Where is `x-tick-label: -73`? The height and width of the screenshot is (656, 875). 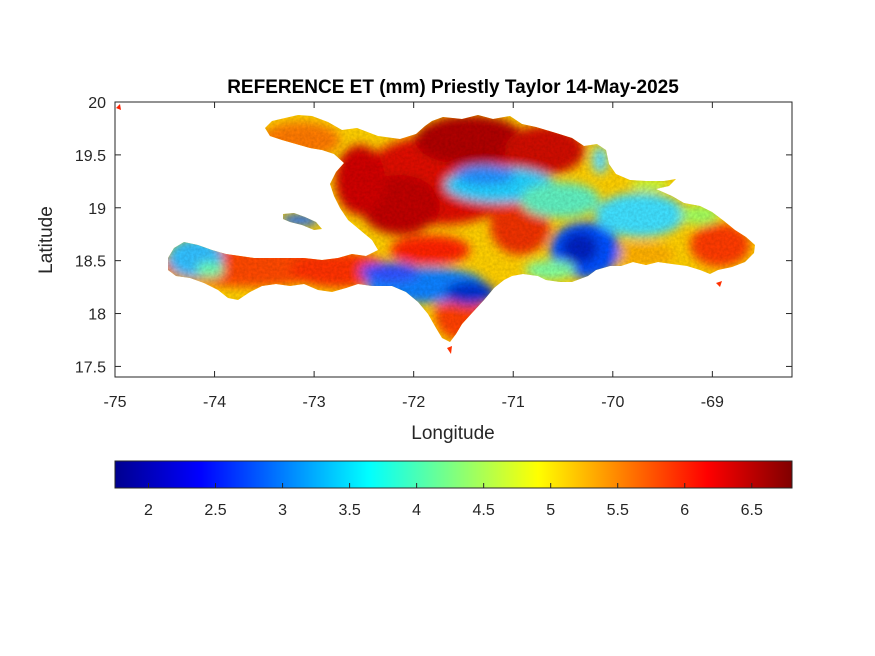
x-tick-label: -73 is located at coordinates (314, 402).